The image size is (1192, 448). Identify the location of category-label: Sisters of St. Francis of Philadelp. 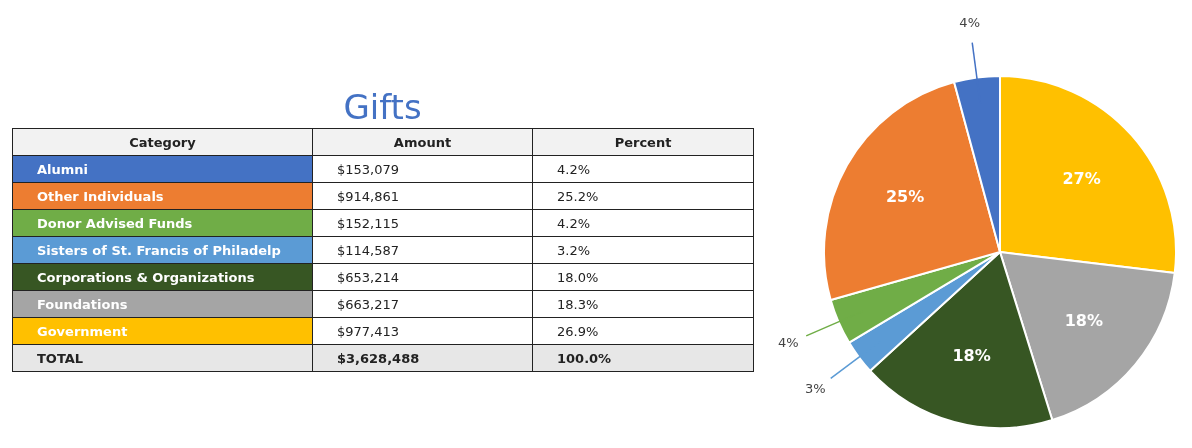
(159, 250).